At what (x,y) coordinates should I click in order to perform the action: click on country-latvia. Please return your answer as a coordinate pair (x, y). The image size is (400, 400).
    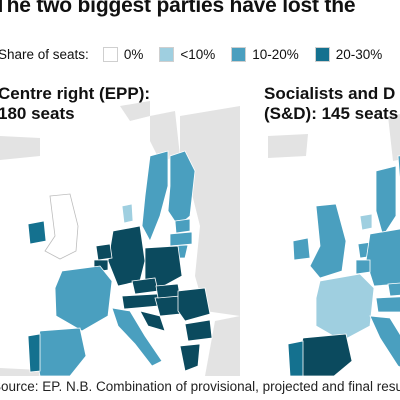
    Looking at the image, I should click on (181, 239).